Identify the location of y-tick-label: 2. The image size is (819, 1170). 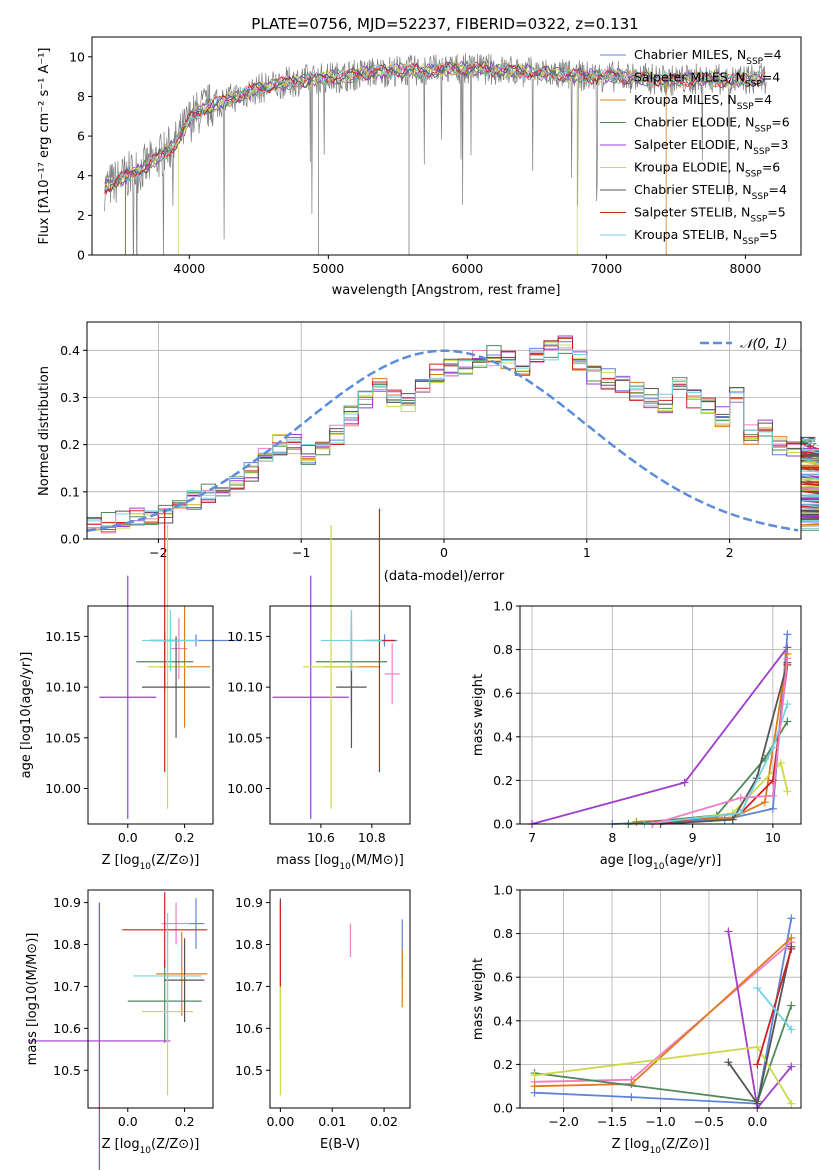
(81, 215).